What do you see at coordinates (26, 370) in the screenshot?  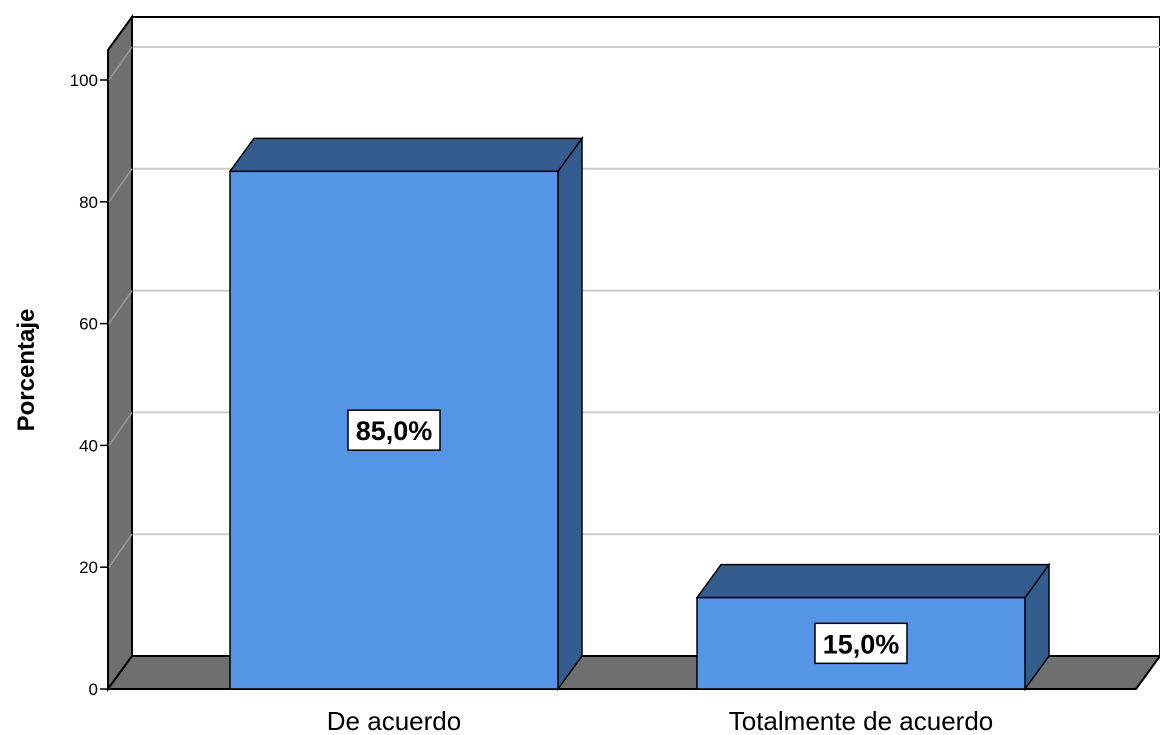 I see `y-axis-label: Porcentaje` at bounding box center [26, 370].